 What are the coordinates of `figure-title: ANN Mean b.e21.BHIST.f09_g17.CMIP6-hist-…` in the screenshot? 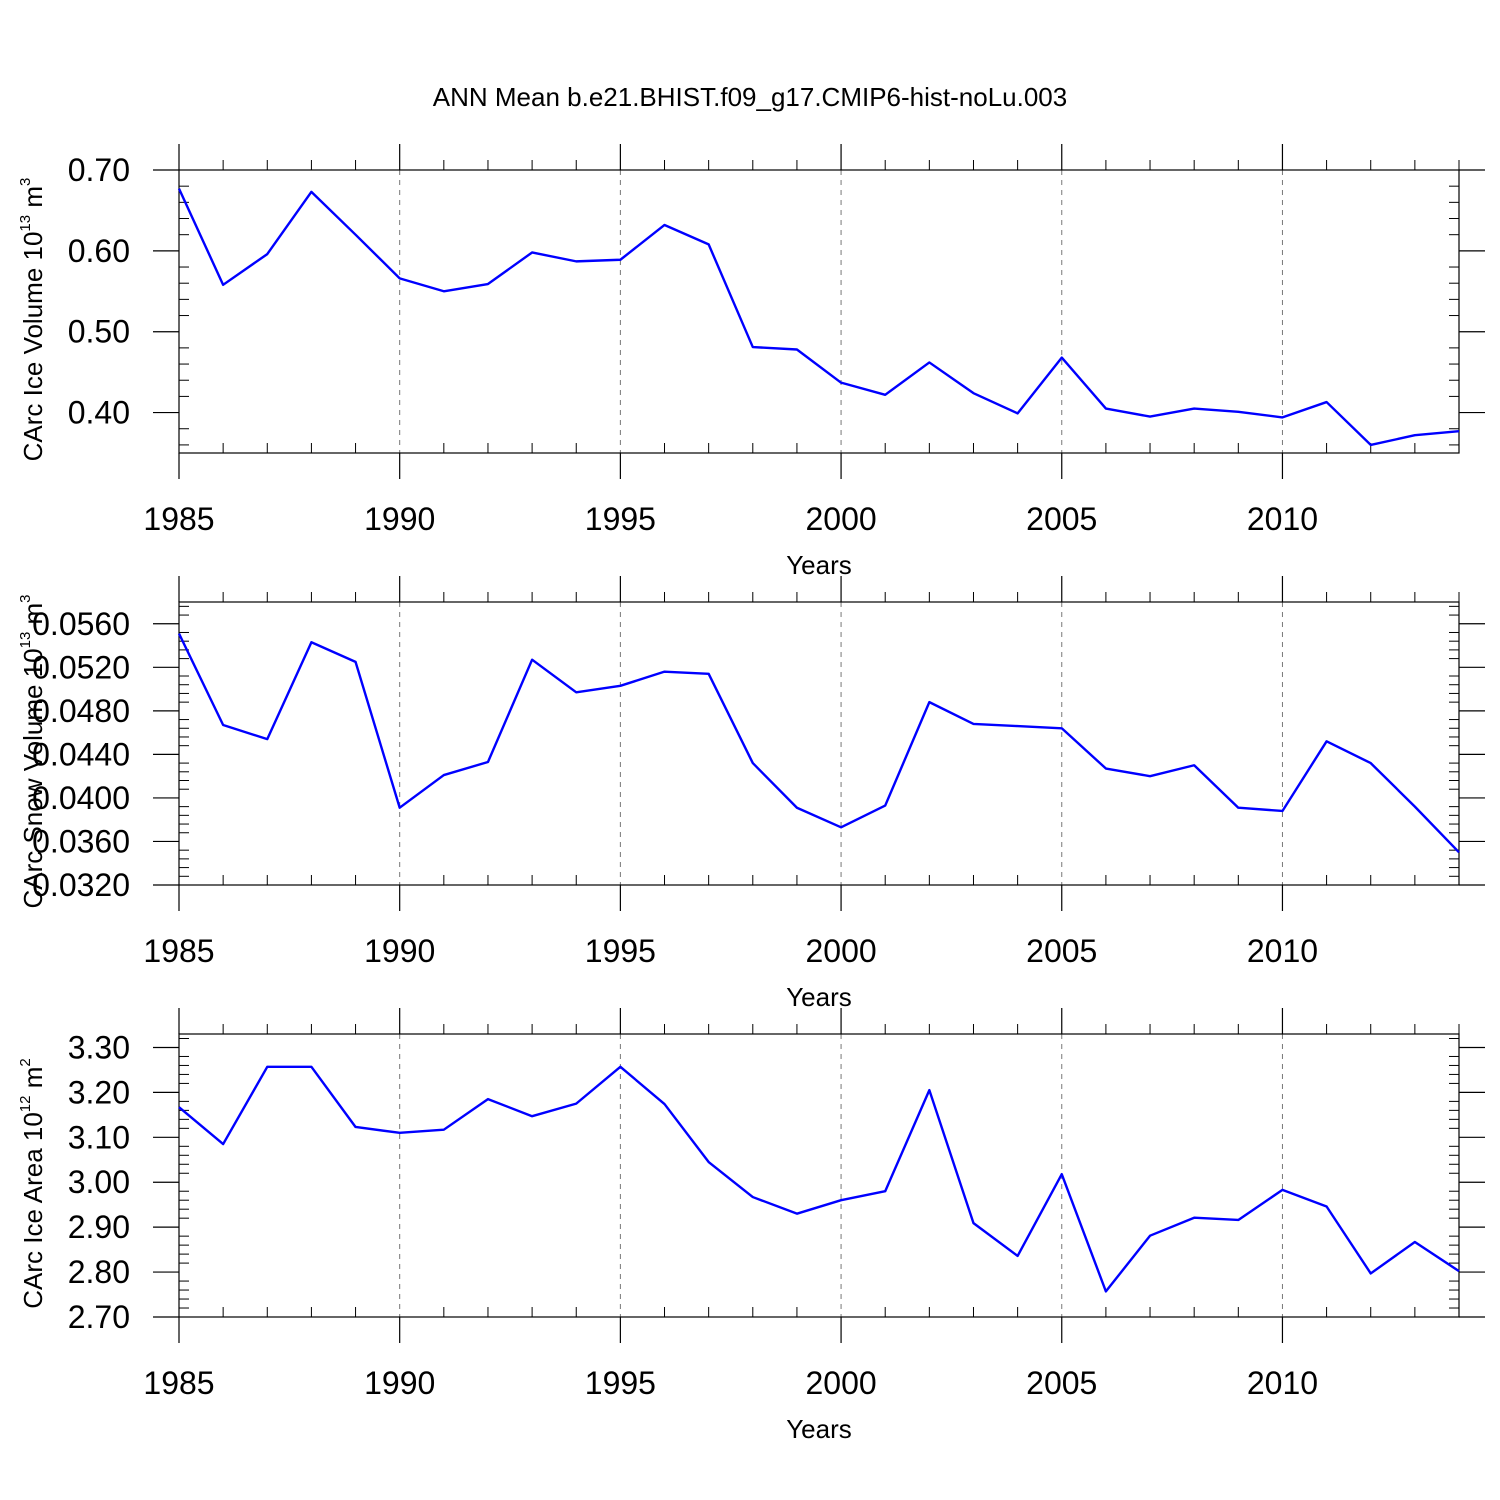 It's located at (750, 97).